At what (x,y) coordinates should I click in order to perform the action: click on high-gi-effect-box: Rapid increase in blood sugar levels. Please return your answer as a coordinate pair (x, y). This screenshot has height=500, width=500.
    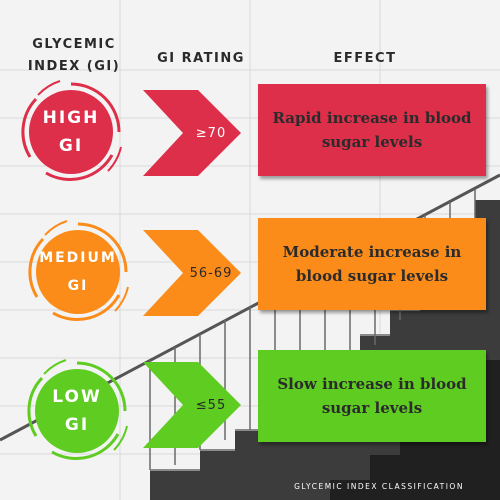
    Looking at the image, I should click on (372, 130).